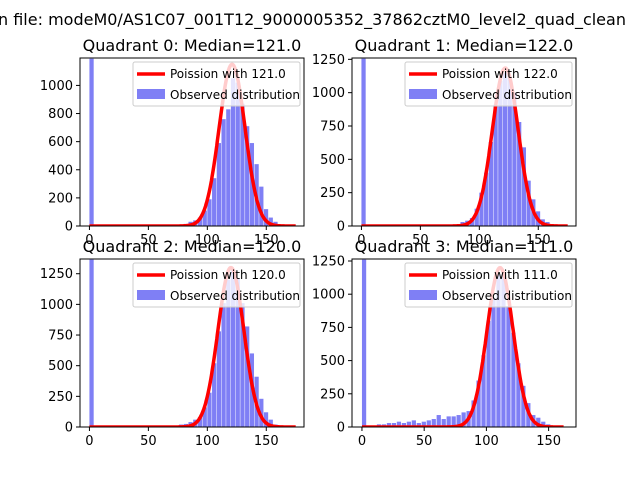 The width and height of the screenshot is (640, 480). What do you see at coordinates (60, 366) in the screenshot?
I see `y-tick-label: 500` at bounding box center [60, 366].